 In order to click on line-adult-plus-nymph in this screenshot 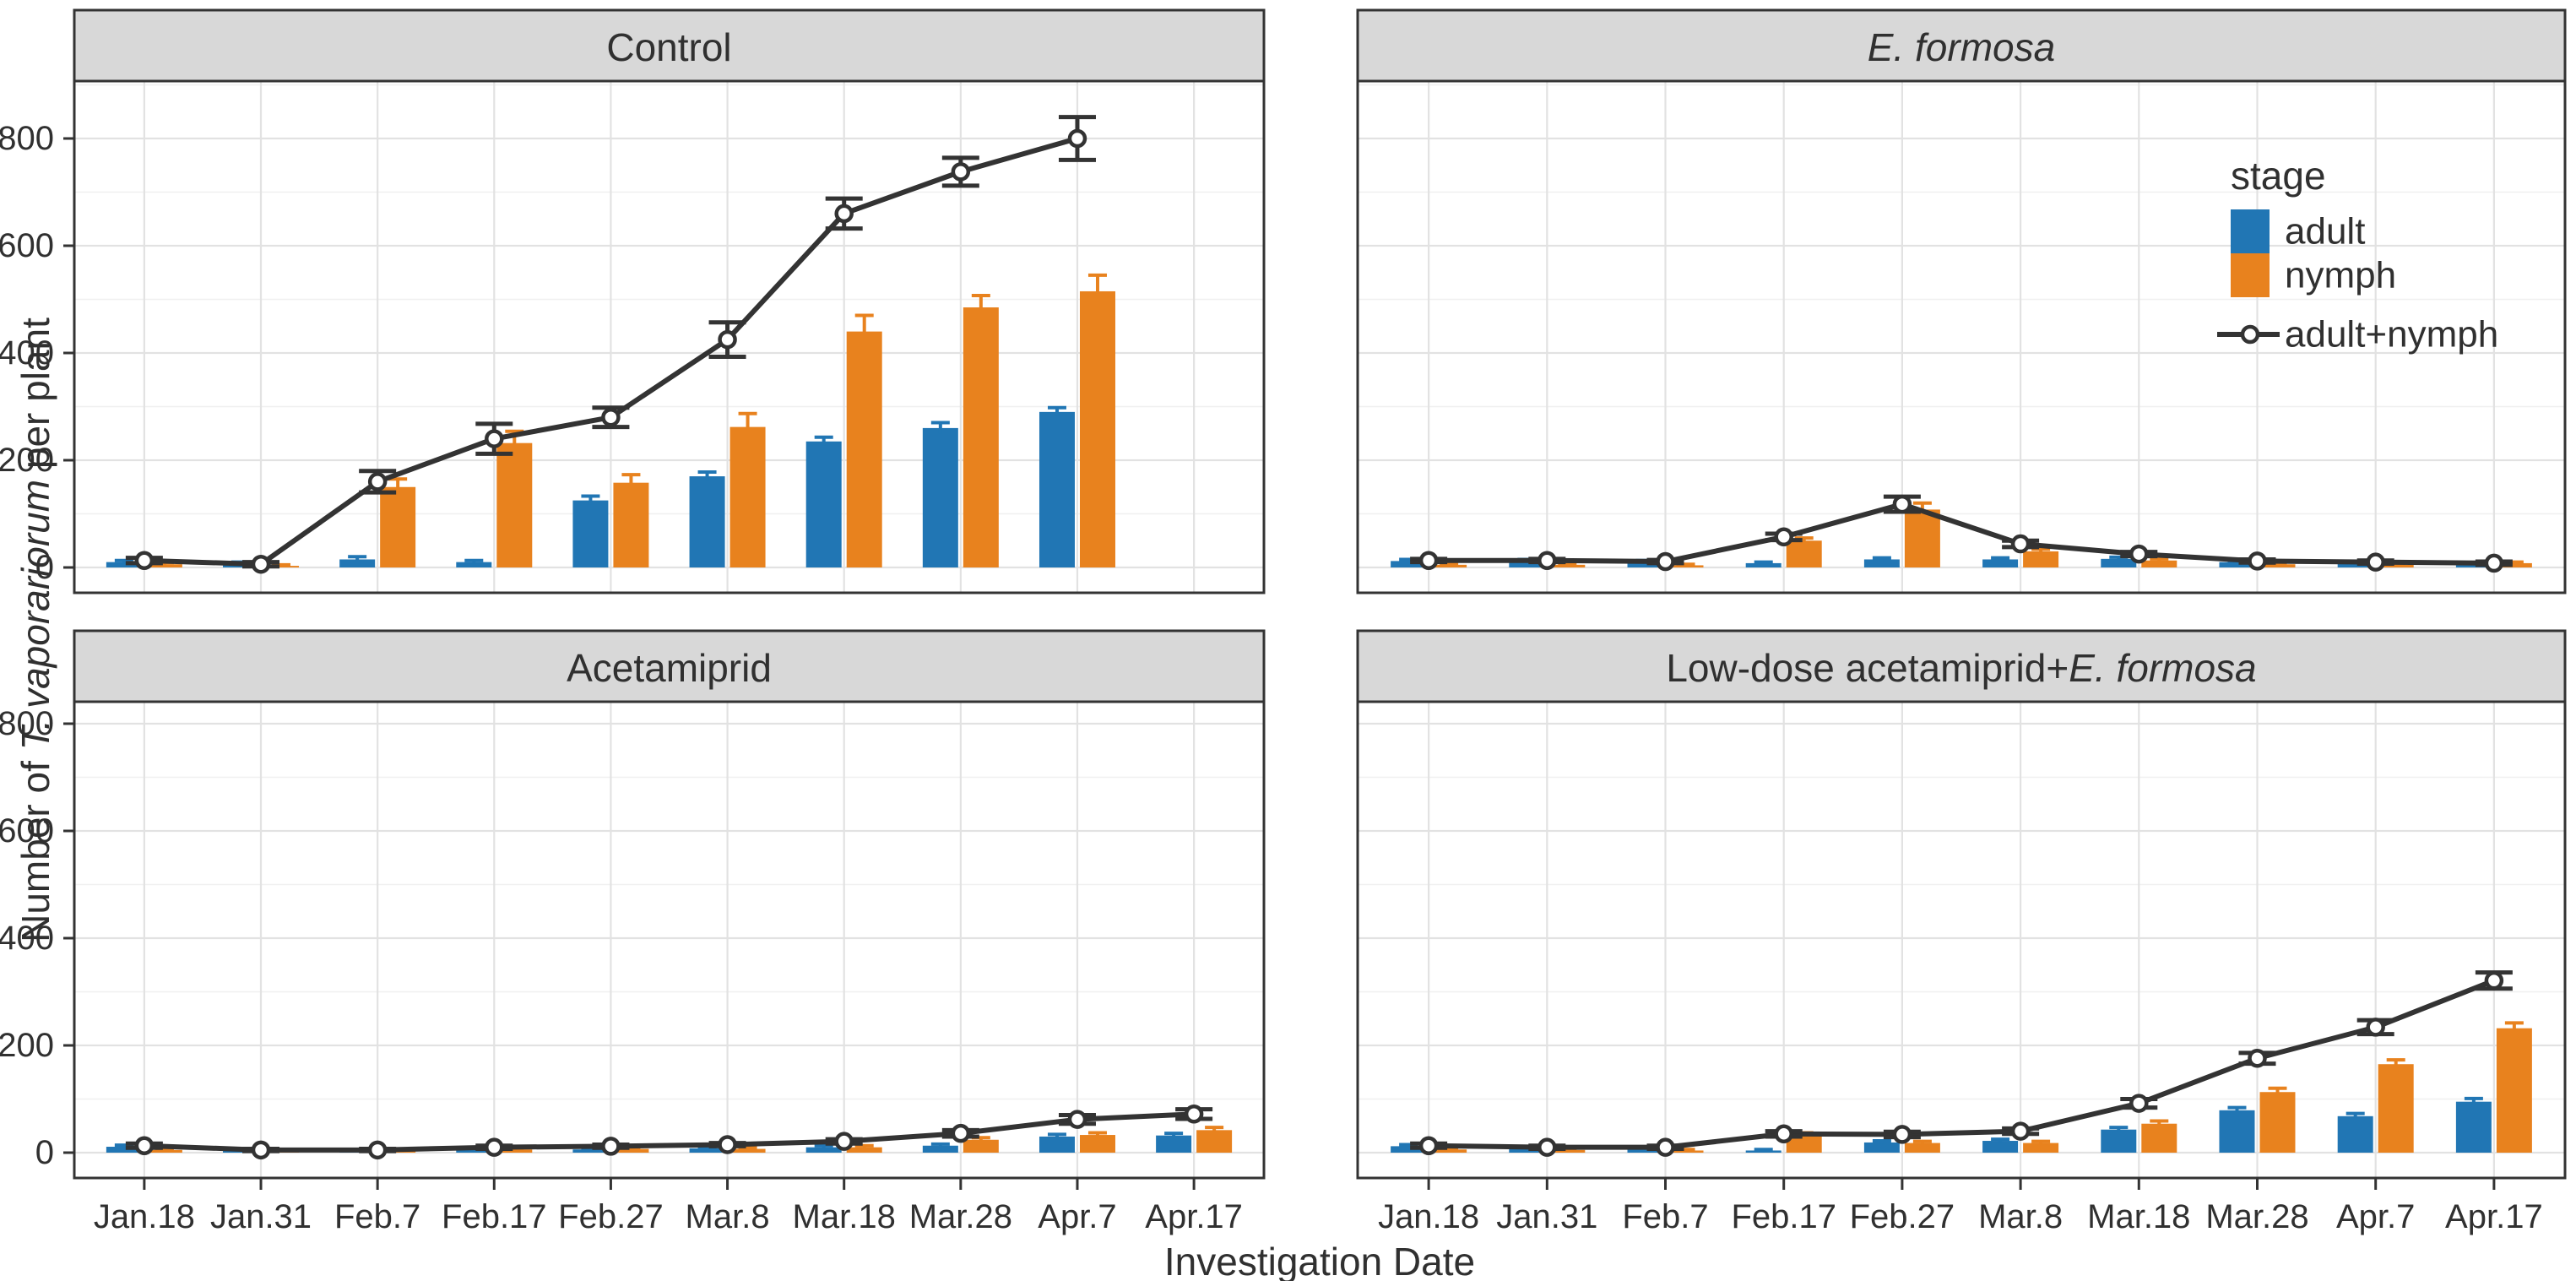, I will do `click(1962, 1064)`.